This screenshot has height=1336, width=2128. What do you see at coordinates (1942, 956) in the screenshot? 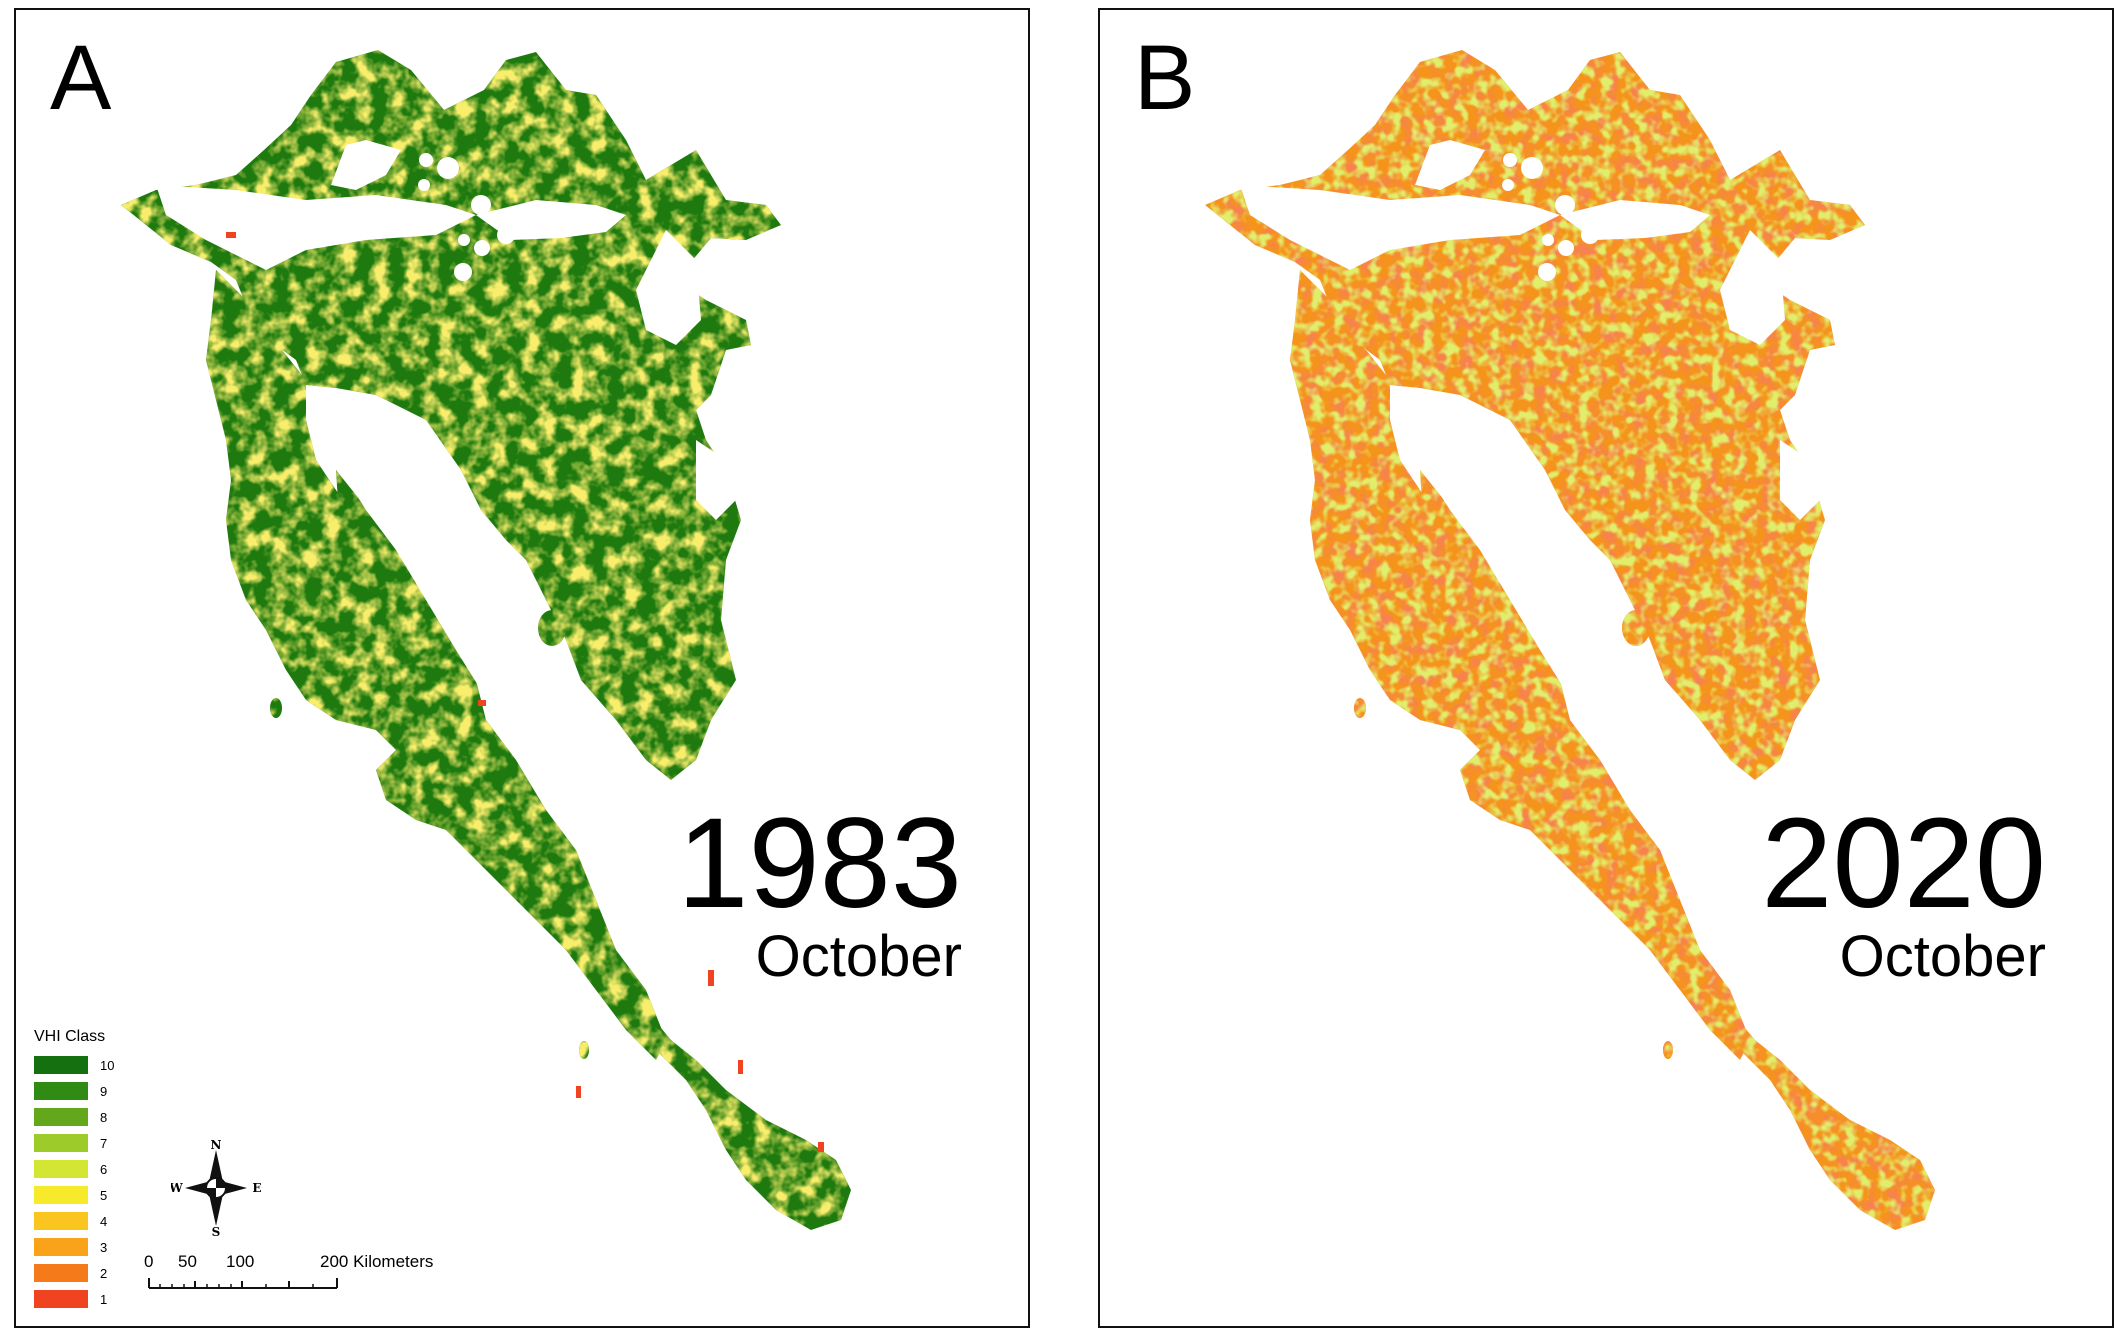
I see `month-label-b: October` at bounding box center [1942, 956].